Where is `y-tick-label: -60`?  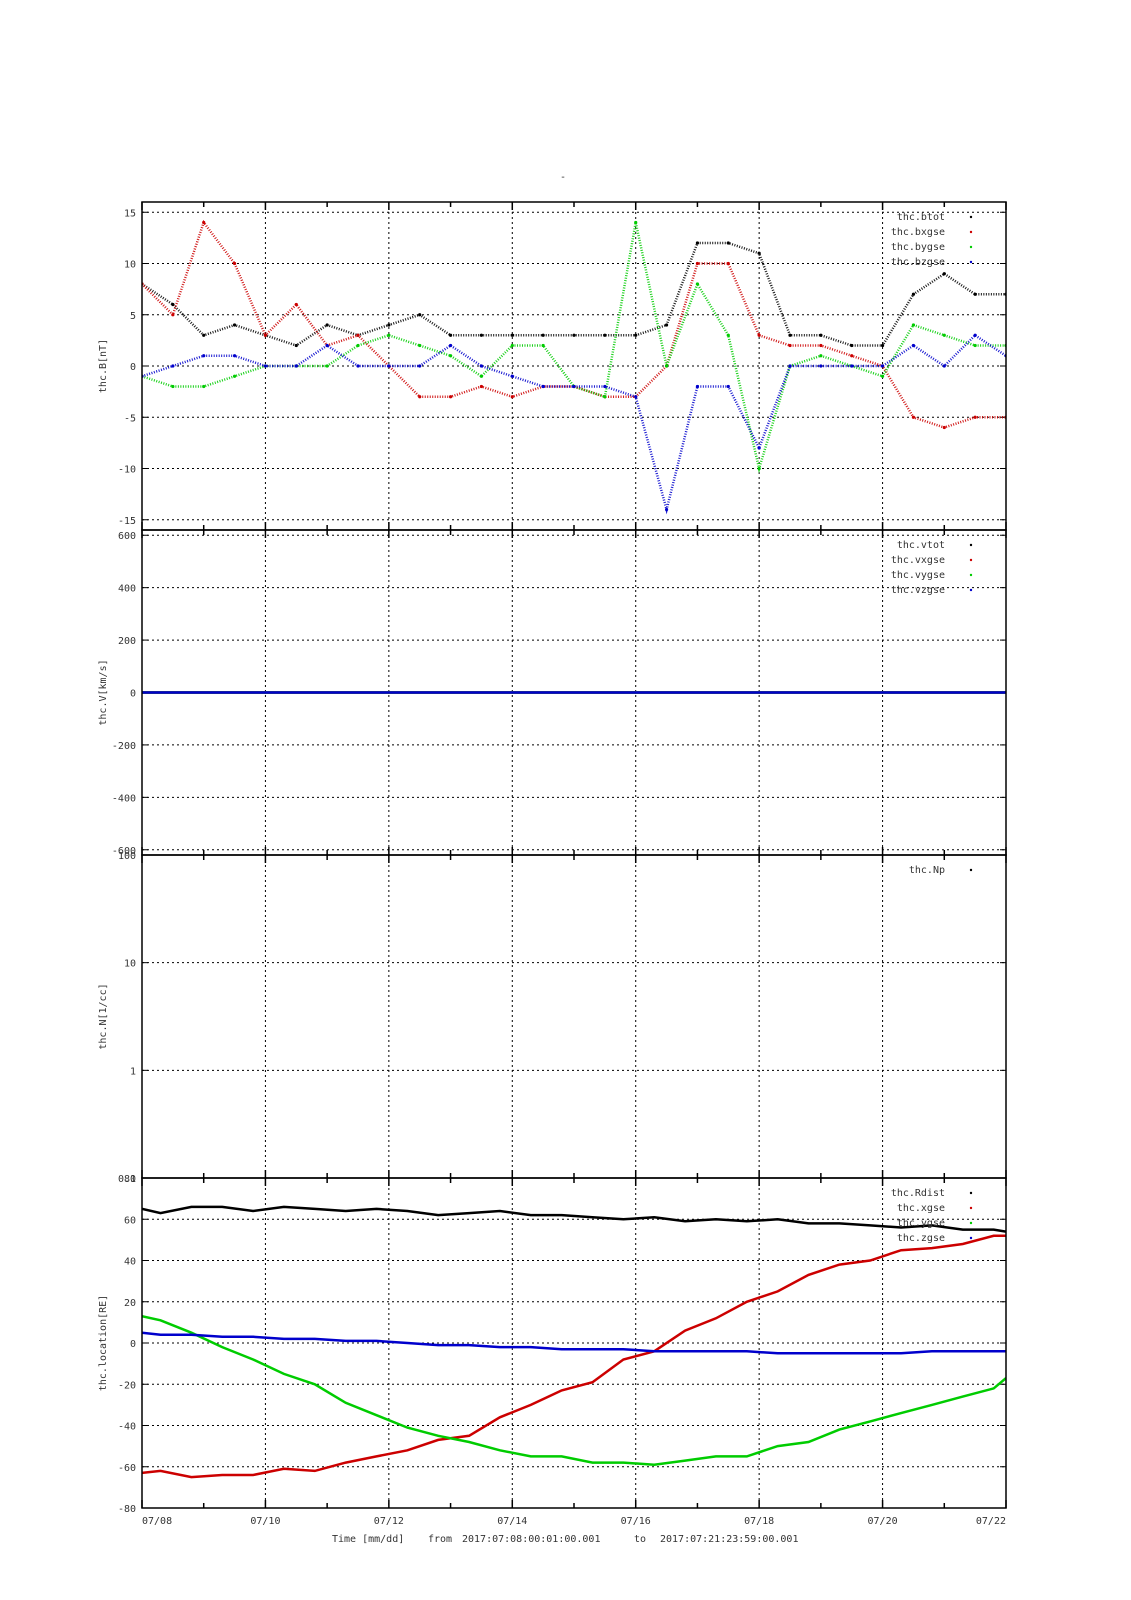 y-tick-label: -60 is located at coordinates (127, 1468).